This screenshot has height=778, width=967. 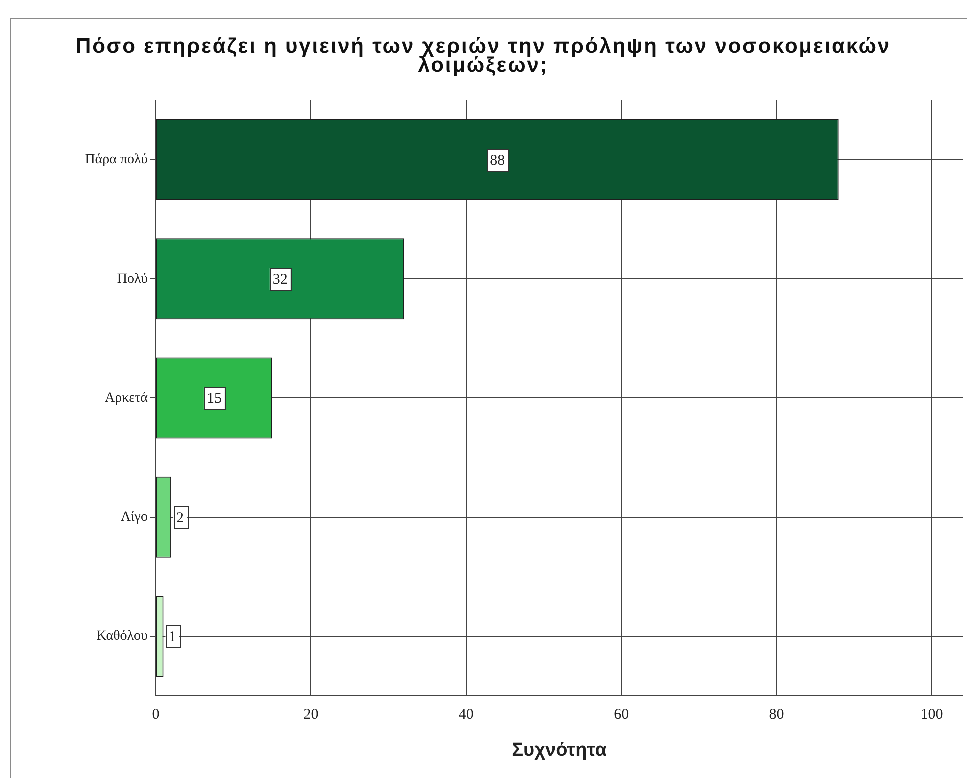 What do you see at coordinates (122, 636) in the screenshot?
I see `y-tick-label: Καθόλου` at bounding box center [122, 636].